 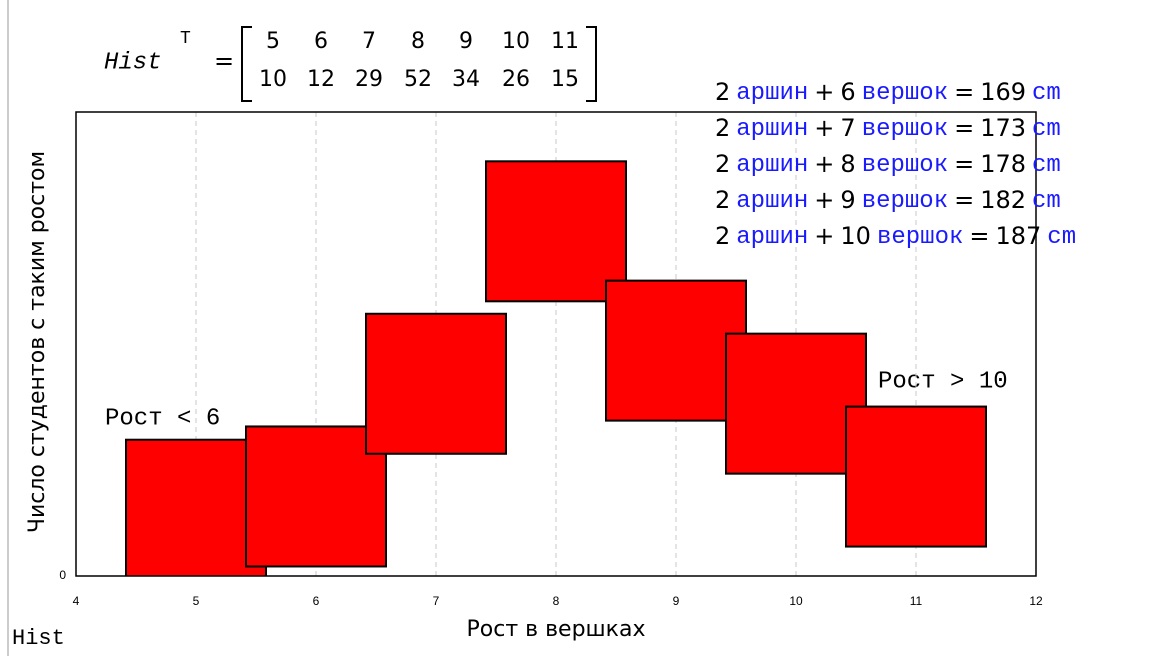 I want to click on matrix-equals: =, so click(x=224, y=61).